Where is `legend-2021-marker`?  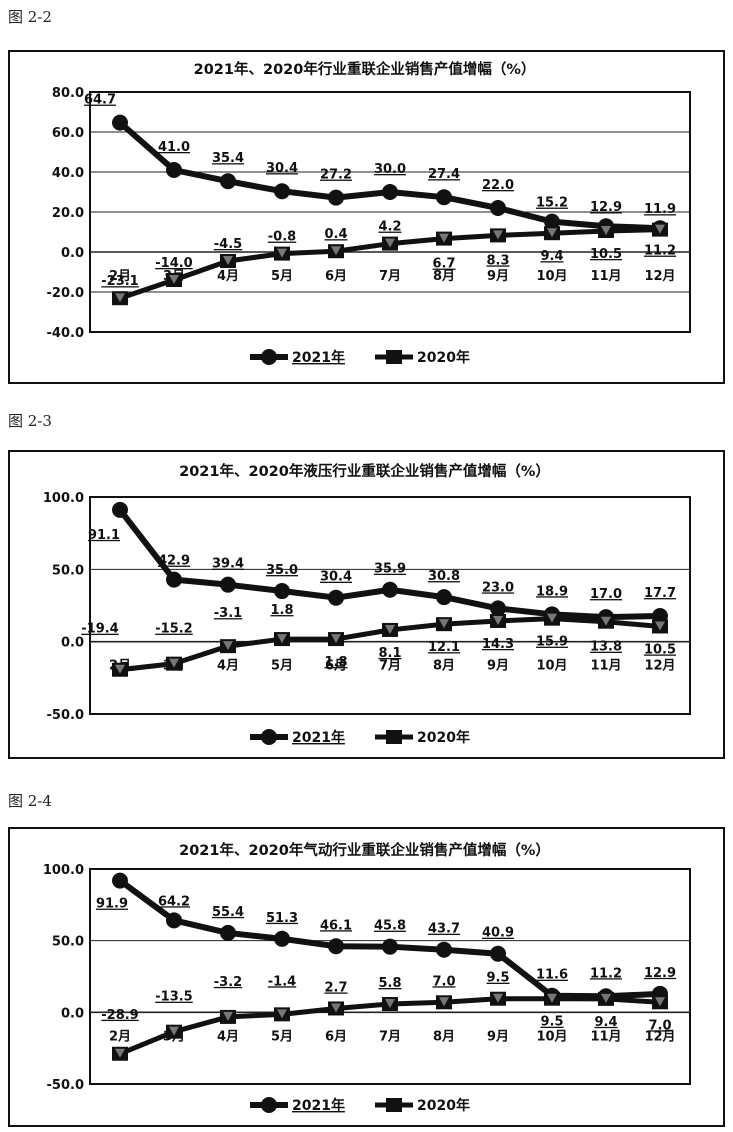 legend-2021-marker is located at coordinates (269, 357).